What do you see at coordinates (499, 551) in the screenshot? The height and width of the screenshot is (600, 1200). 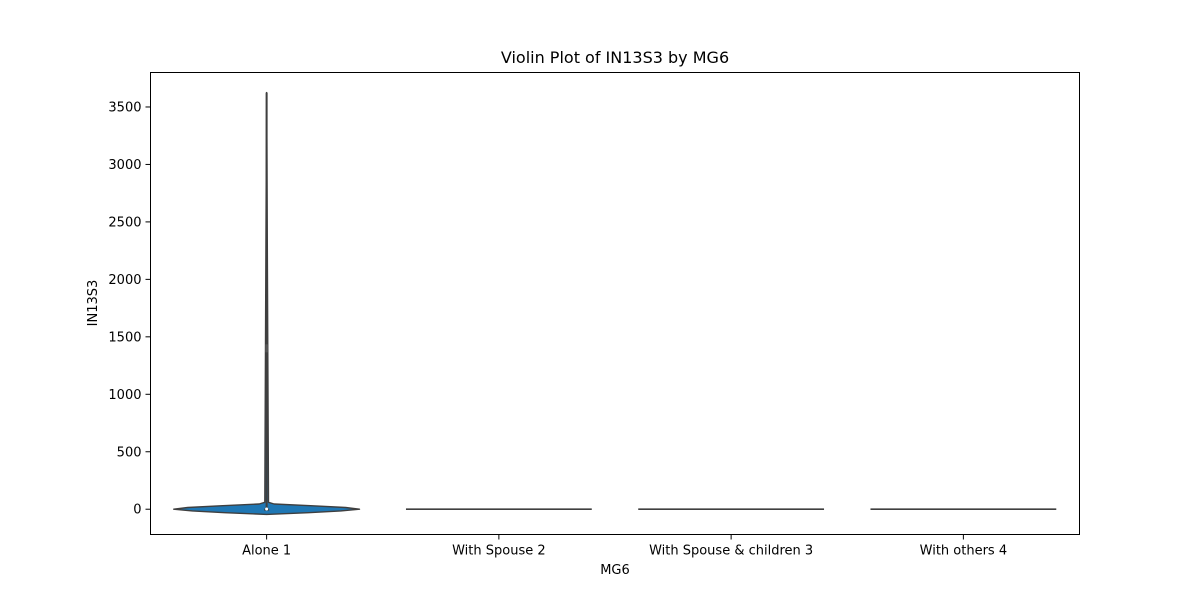 I see `x-tick-label: With Spouse 2` at bounding box center [499, 551].